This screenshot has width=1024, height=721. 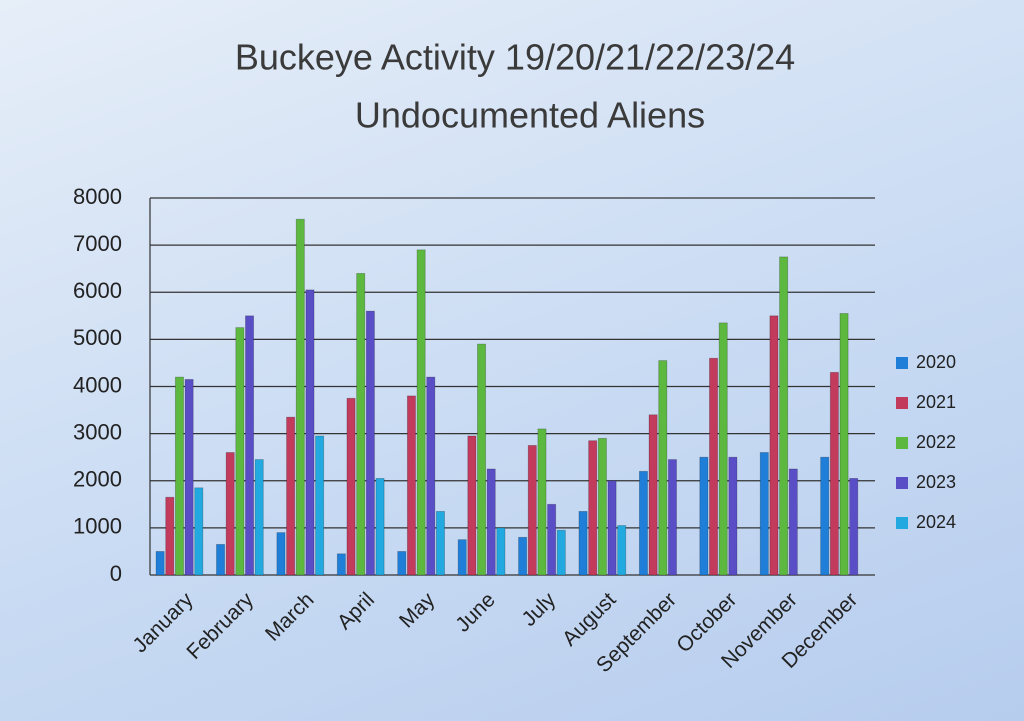 What do you see at coordinates (417, 610) in the screenshot?
I see `x-tick-label: May` at bounding box center [417, 610].